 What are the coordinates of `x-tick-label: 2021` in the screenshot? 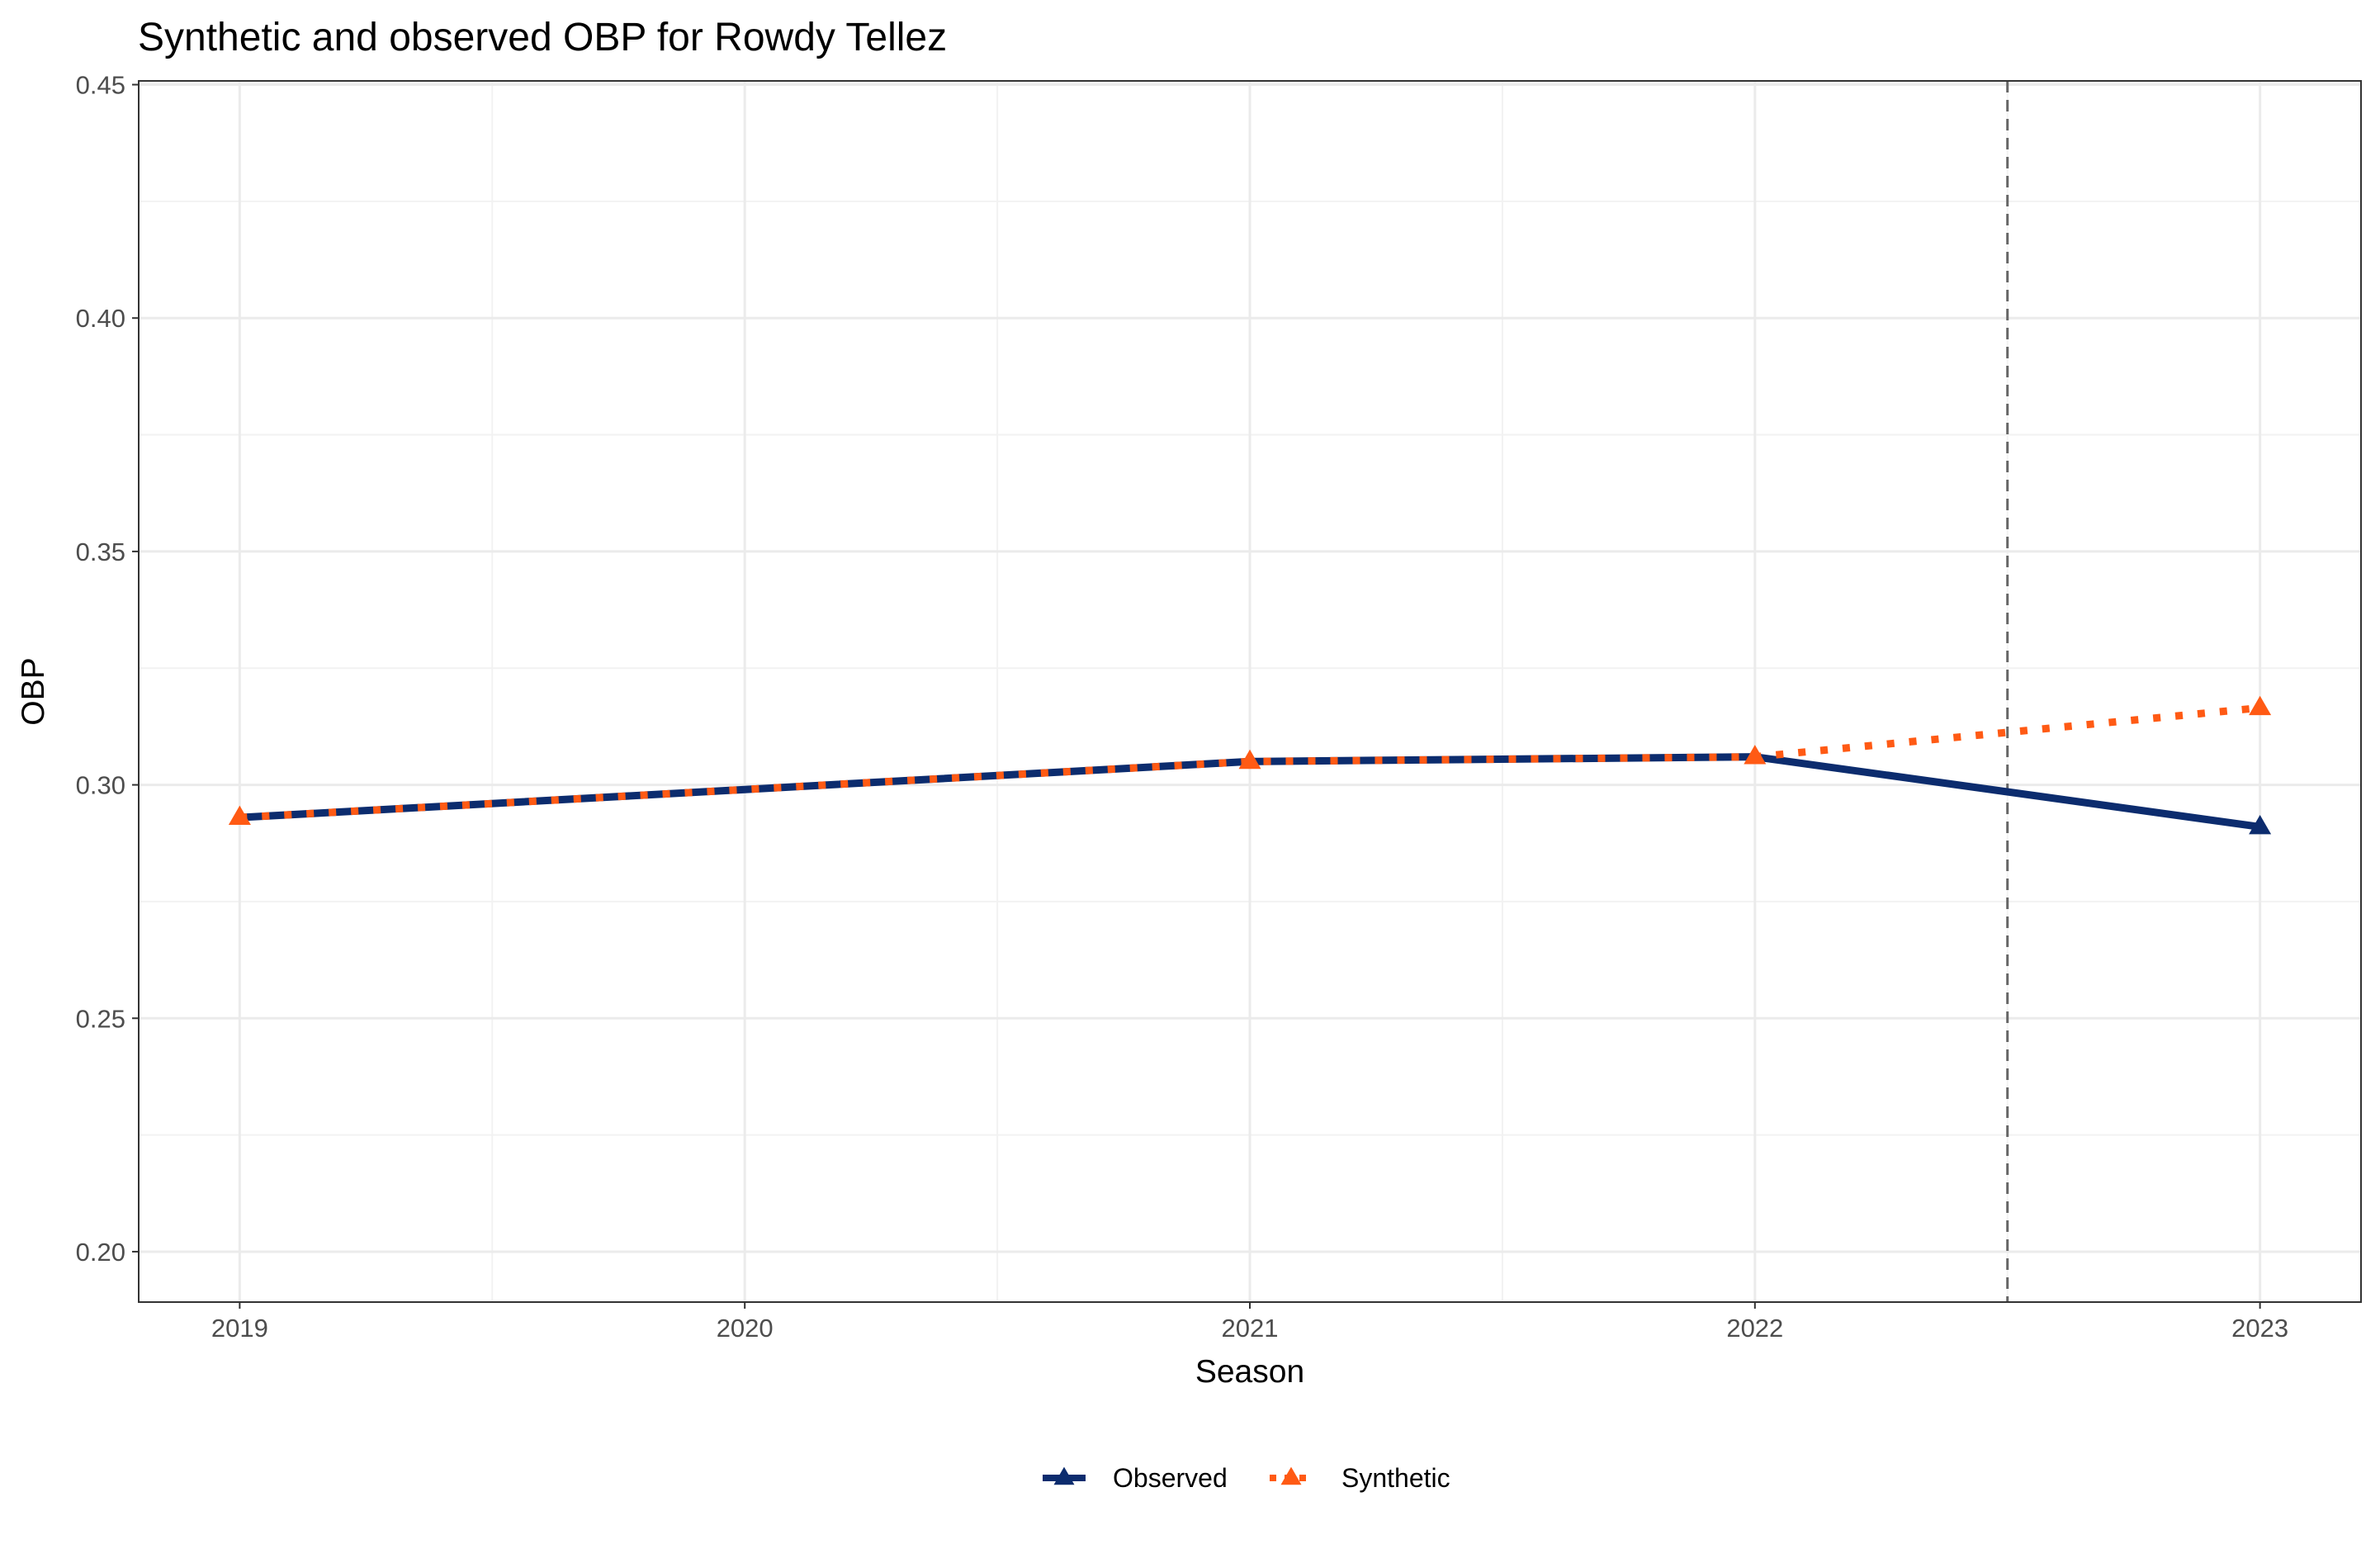 It's located at (1250, 1329).